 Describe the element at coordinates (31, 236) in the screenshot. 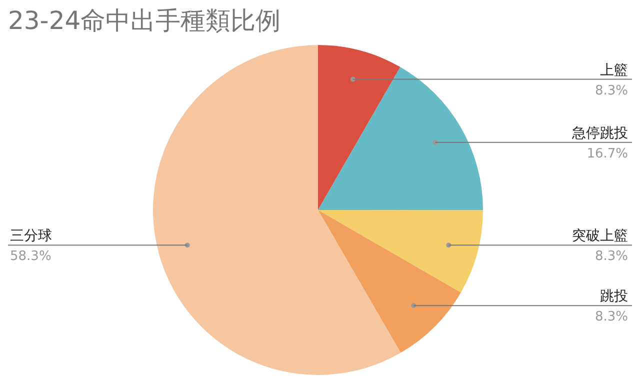

I see `slice-label: 三分球` at that location.